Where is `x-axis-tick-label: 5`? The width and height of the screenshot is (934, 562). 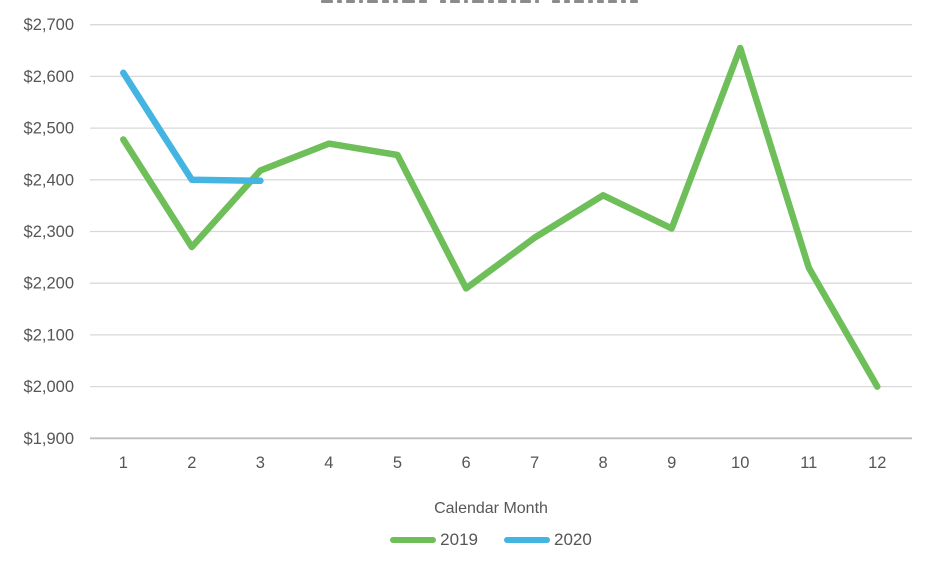 x-axis-tick-label: 5 is located at coordinates (397, 463).